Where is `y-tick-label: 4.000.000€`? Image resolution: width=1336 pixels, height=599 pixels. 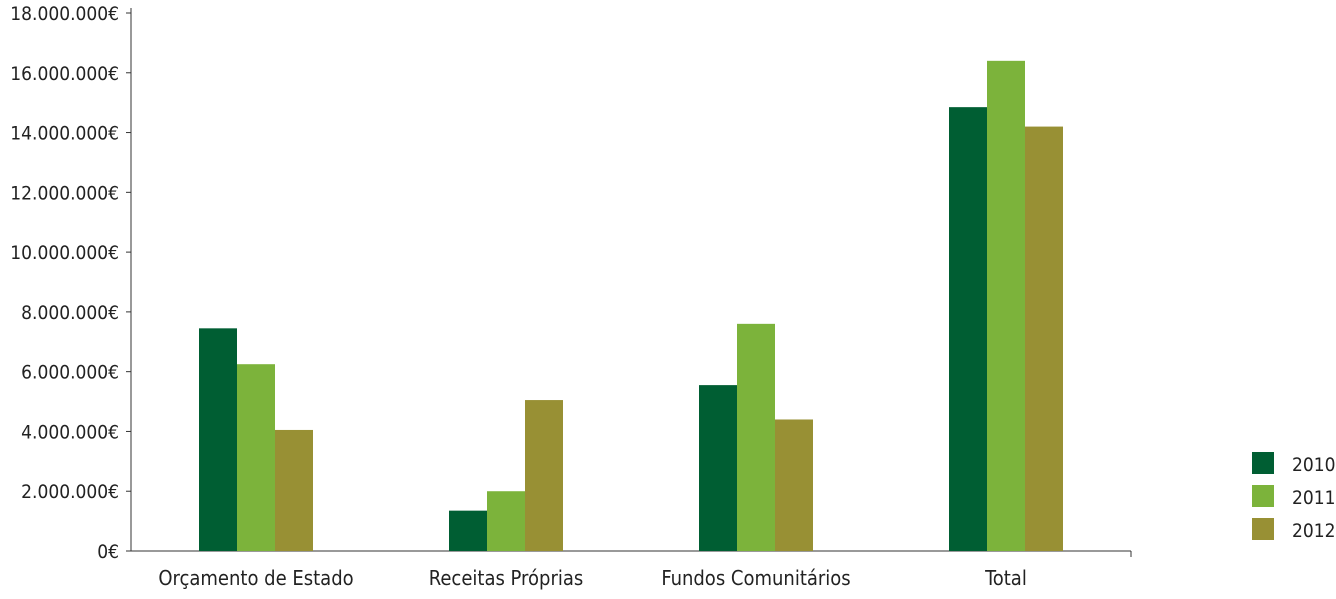
y-tick-label: 4.000.000€ is located at coordinates (70, 432).